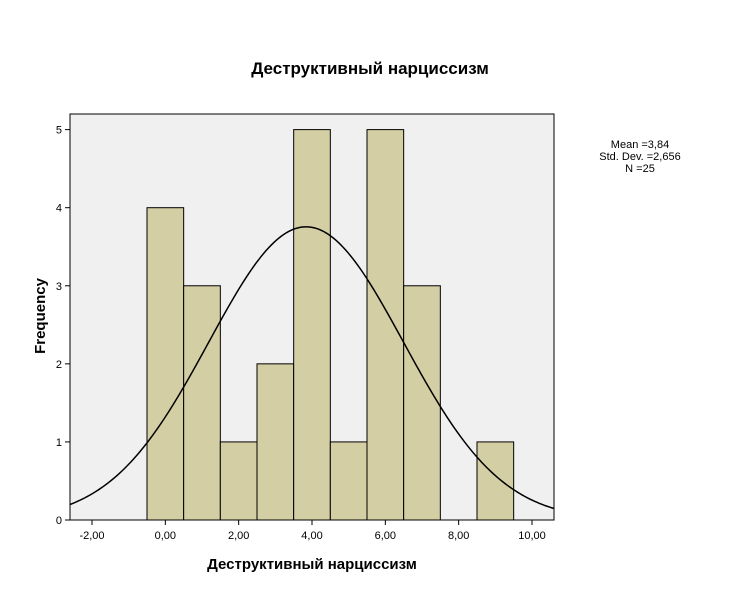 The image size is (739, 595). What do you see at coordinates (458, 536) in the screenshot?
I see `x-tick-label: 8,00` at bounding box center [458, 536].